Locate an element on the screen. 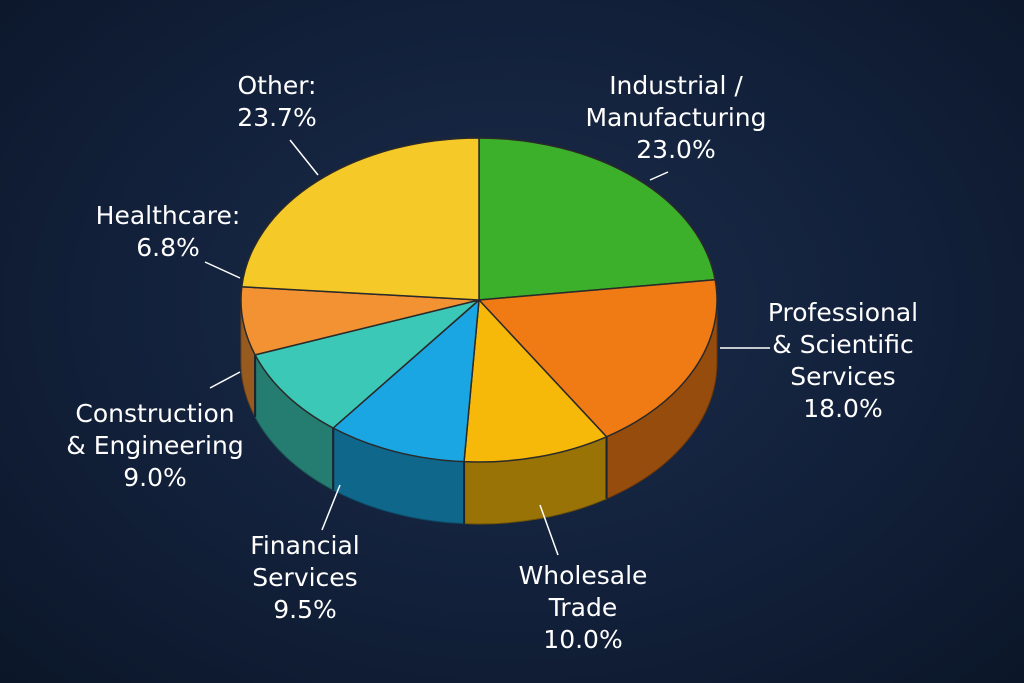 This screenshot has height=683, width=1024. slice-other is located at coordinates (360, 219).